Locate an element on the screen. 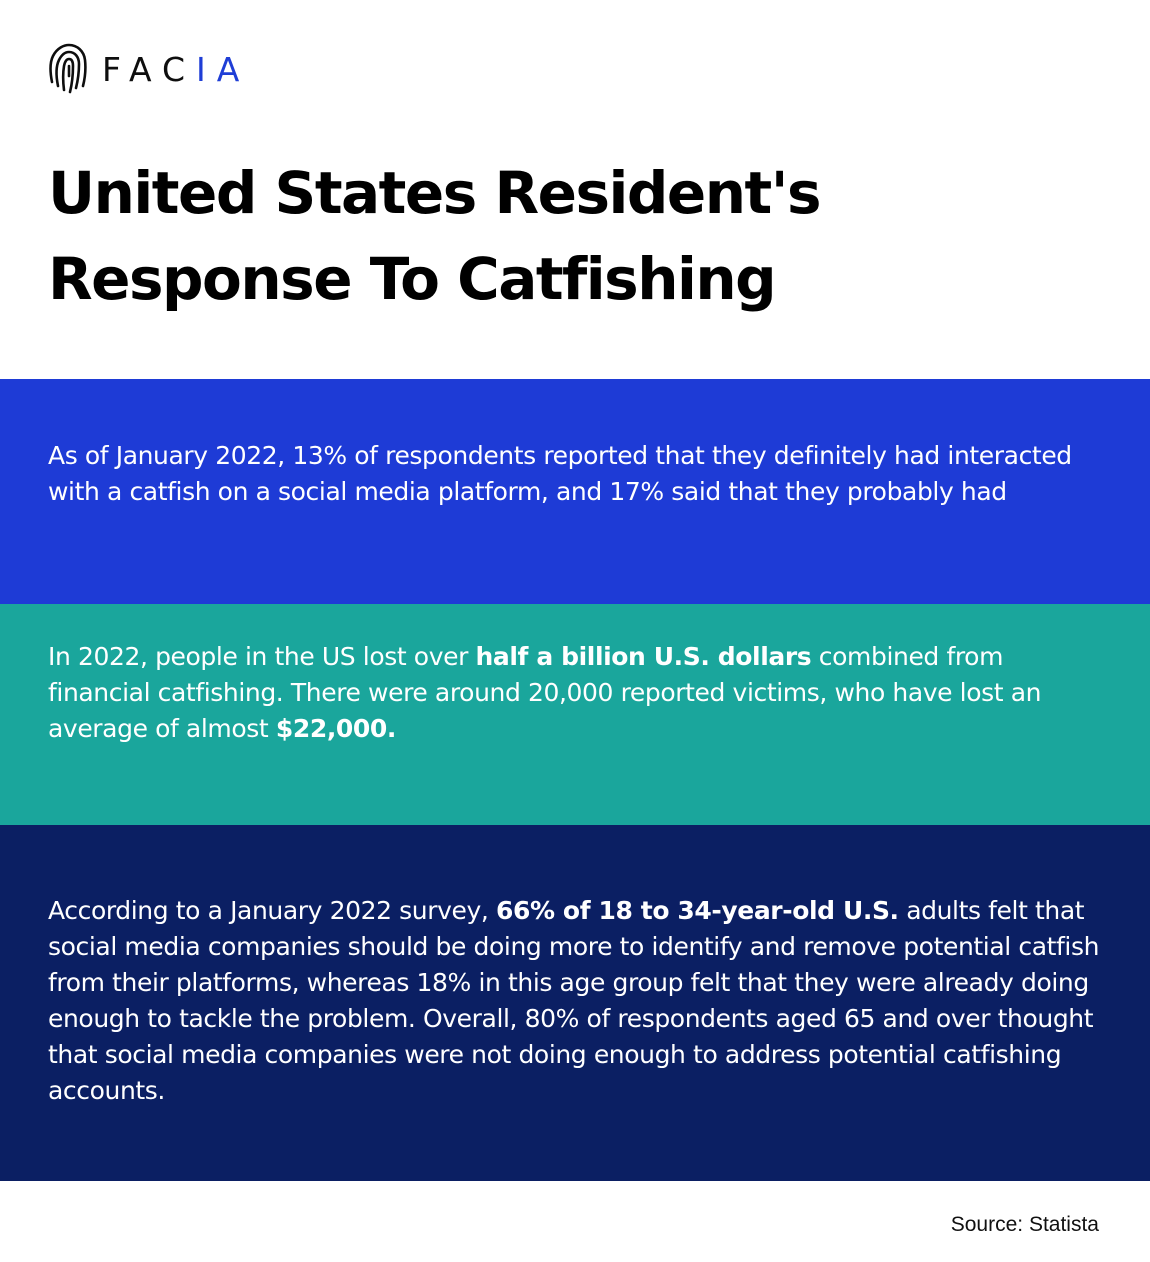 This screenshot has width=1150, height=1262. stat-highlight-young-adults: 66% of 18 to 34-year-old U.S. is located at coordinates (697, 910).